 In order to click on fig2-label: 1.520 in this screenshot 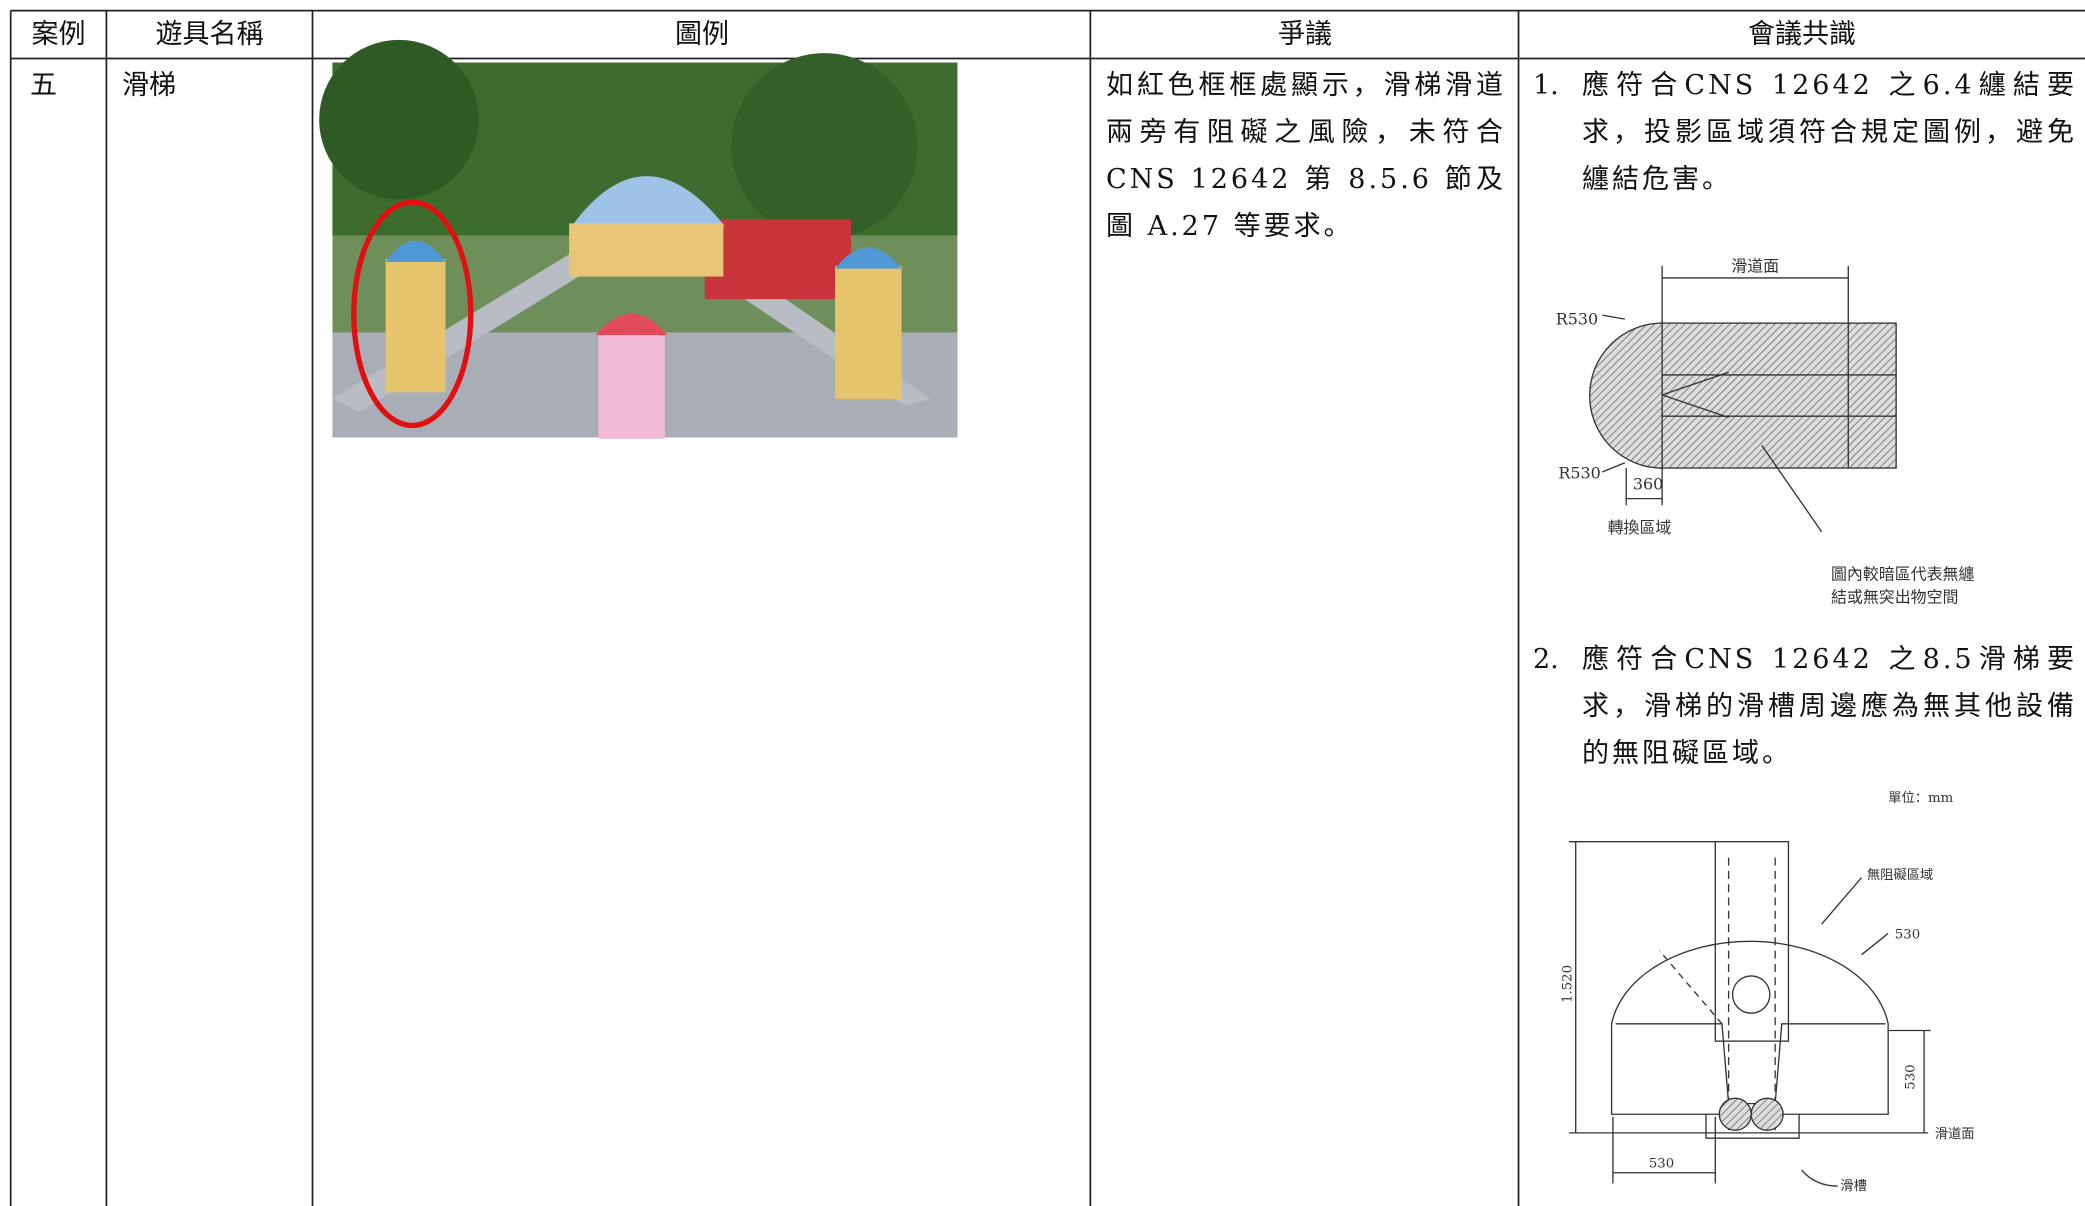, I will do `click(1568, 984)`.